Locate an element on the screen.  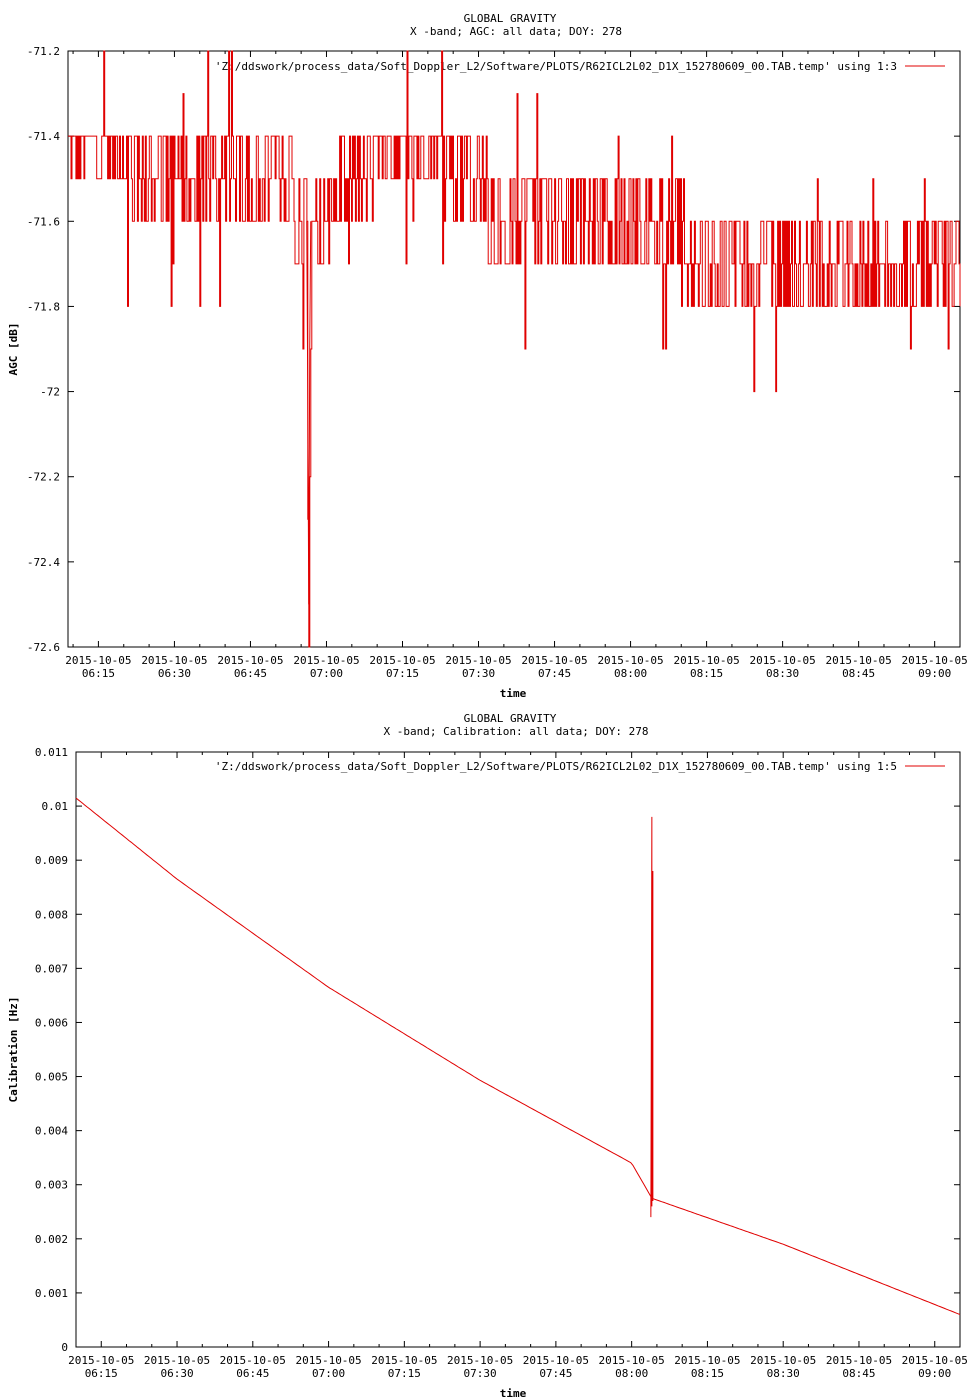
y-tick-label: 0.005 is located at coordinates (51, 1077).